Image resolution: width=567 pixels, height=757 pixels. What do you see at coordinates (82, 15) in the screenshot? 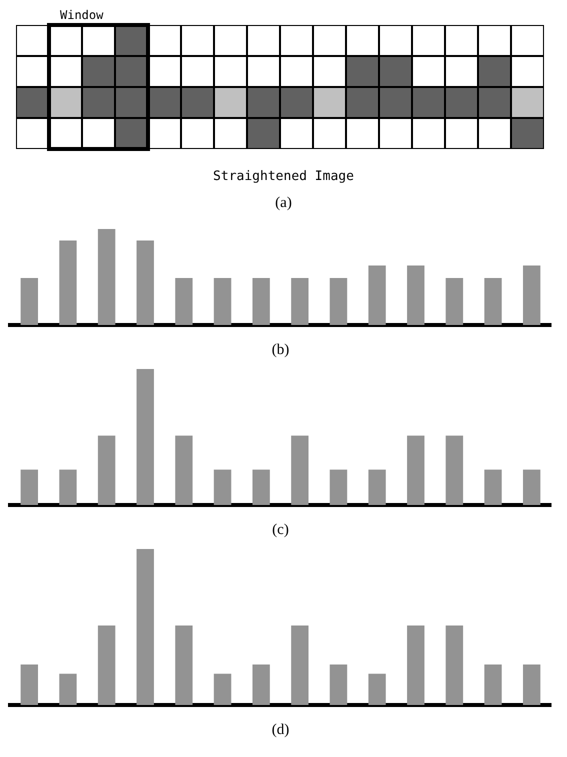
I see `text: Window` at bounding box center [82, 15].